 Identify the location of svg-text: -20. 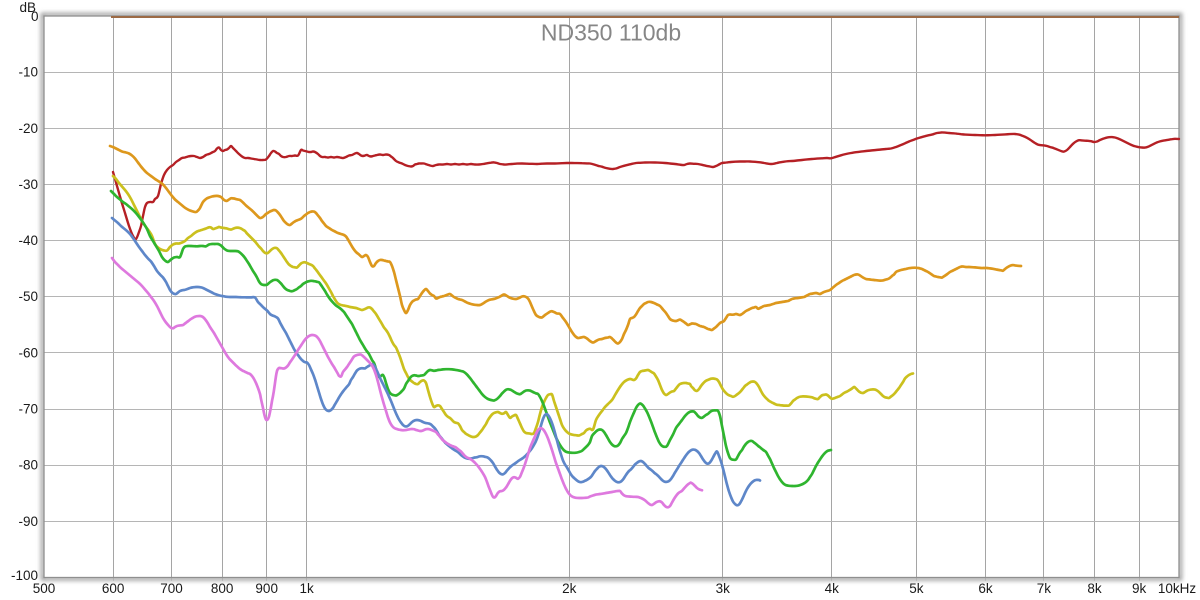
(28, 128).